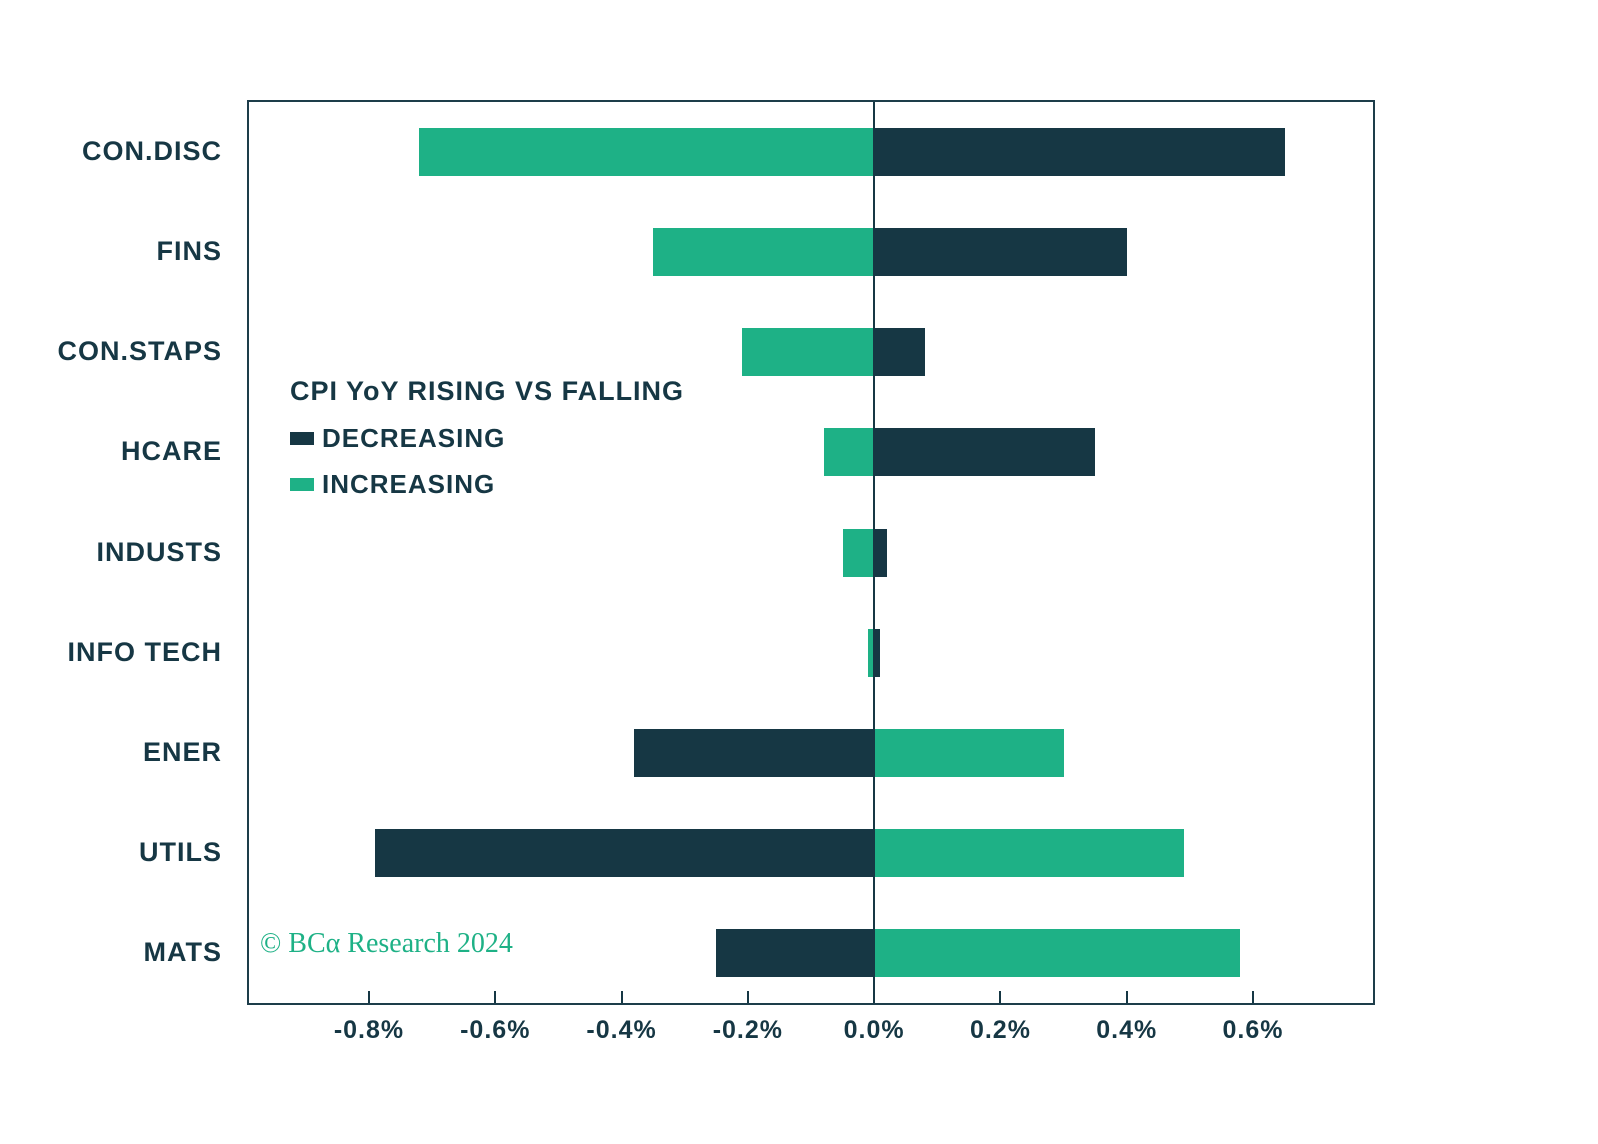  I want to click on category-label-info-tech: INFO TECH, so click(144, 651).